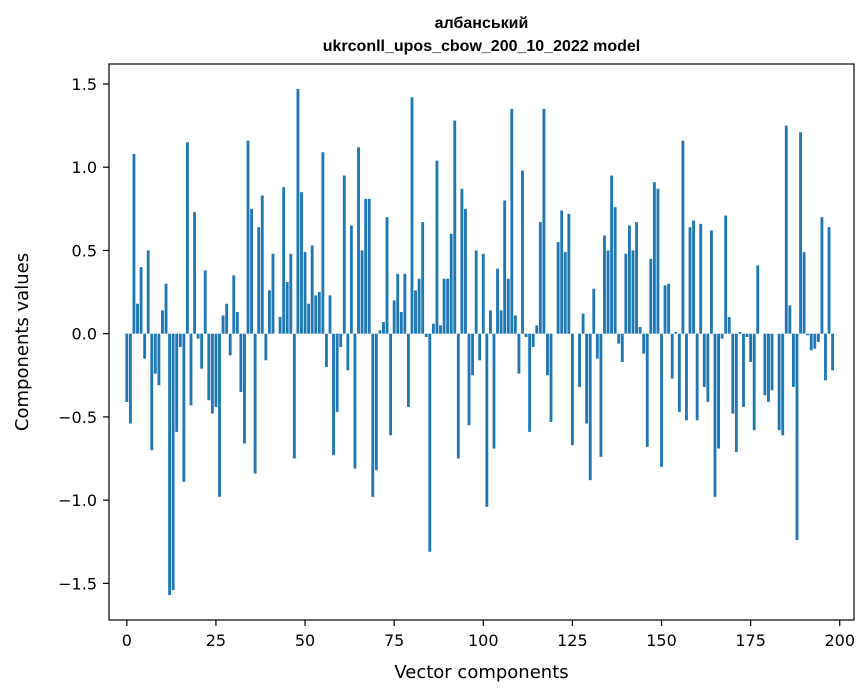  Describe the element at coordinates (305, 640) in the screenshot. I see `x-tick-label: 50` at that location.